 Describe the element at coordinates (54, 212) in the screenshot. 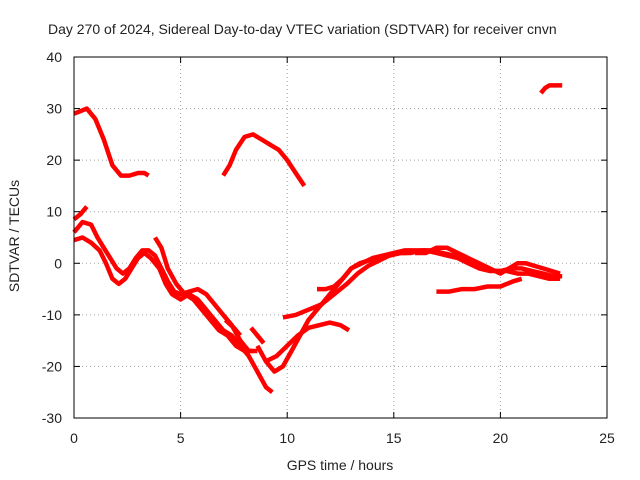

I see `y-tick-label: 10` at that location.